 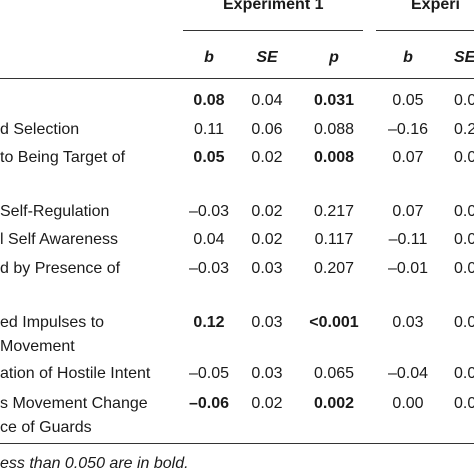 I want to click on cell-value: 0.2, so click(x=464, y=129).